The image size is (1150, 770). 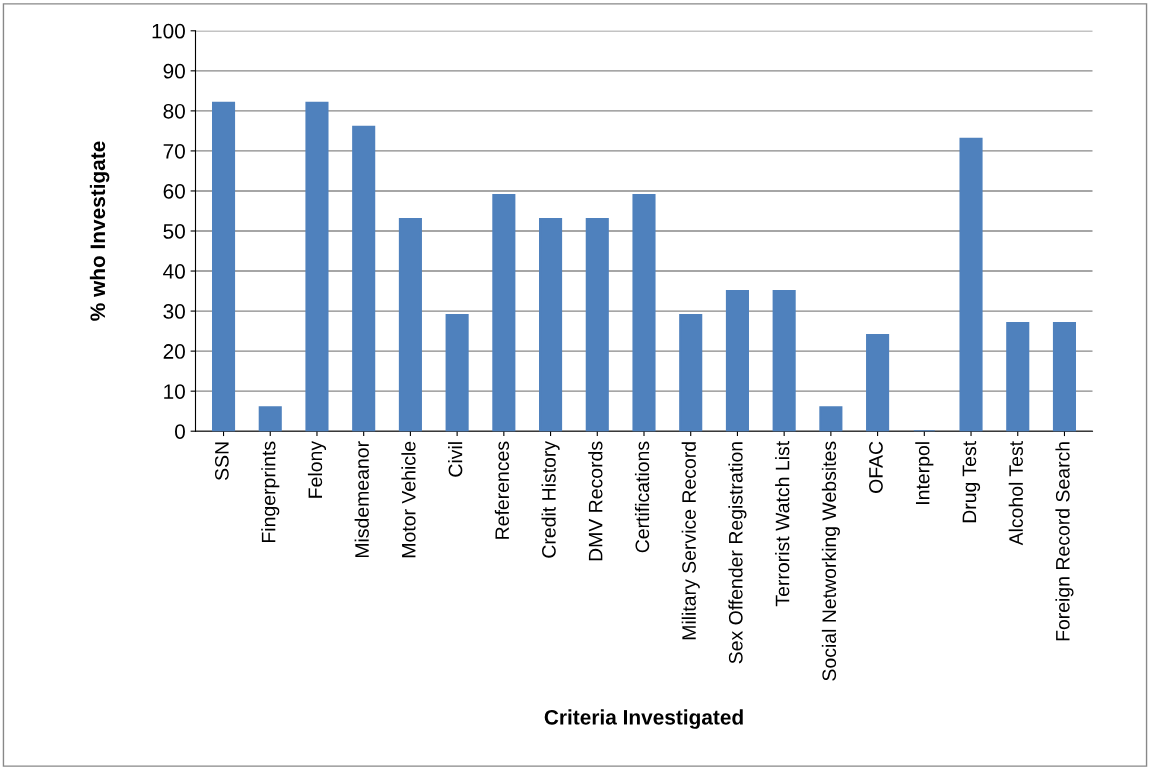 What do you see at coordinates (180, 431) in the screenshot?
I see `y-tick-label: 0` at bounding box center [180, 431].